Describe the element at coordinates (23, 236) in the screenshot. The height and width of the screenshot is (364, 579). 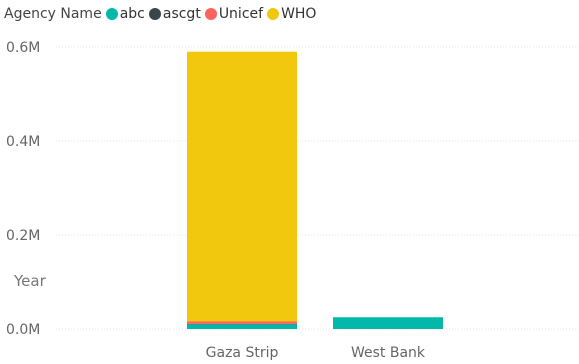
I see `y-tick-label: 0.2M` at that location.